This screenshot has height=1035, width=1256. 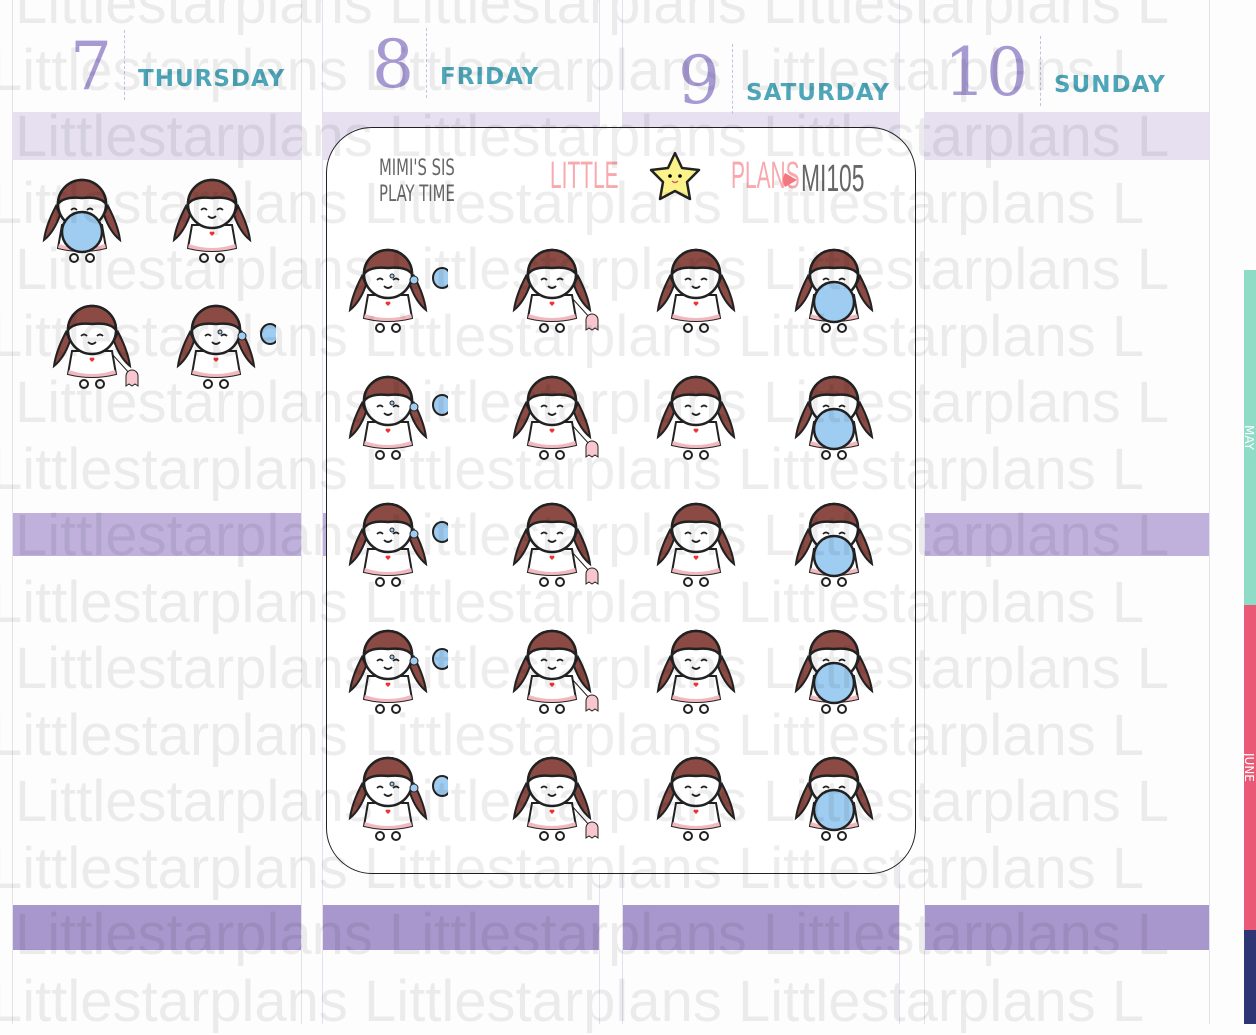 What do you see at coordinates (784, 80) in the screenshot?
I see `day-header-saturday: 9 SATURDAY` at bounding box center [784, 80].